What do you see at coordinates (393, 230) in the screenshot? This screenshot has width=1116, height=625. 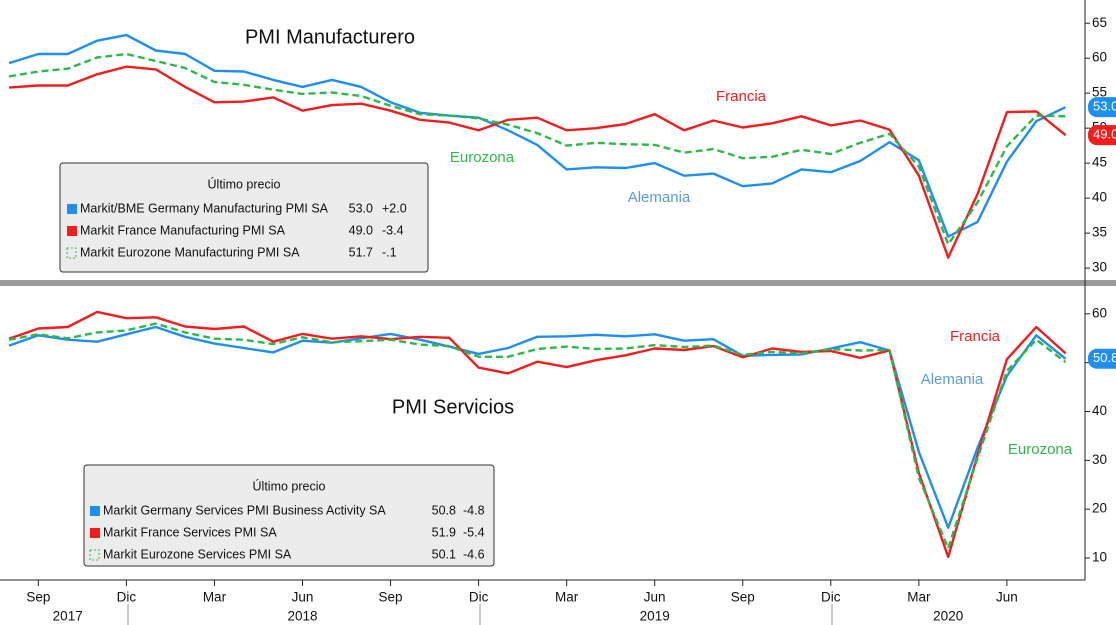 I see `legend-change: -3.4` at bounding box center [393, 230].